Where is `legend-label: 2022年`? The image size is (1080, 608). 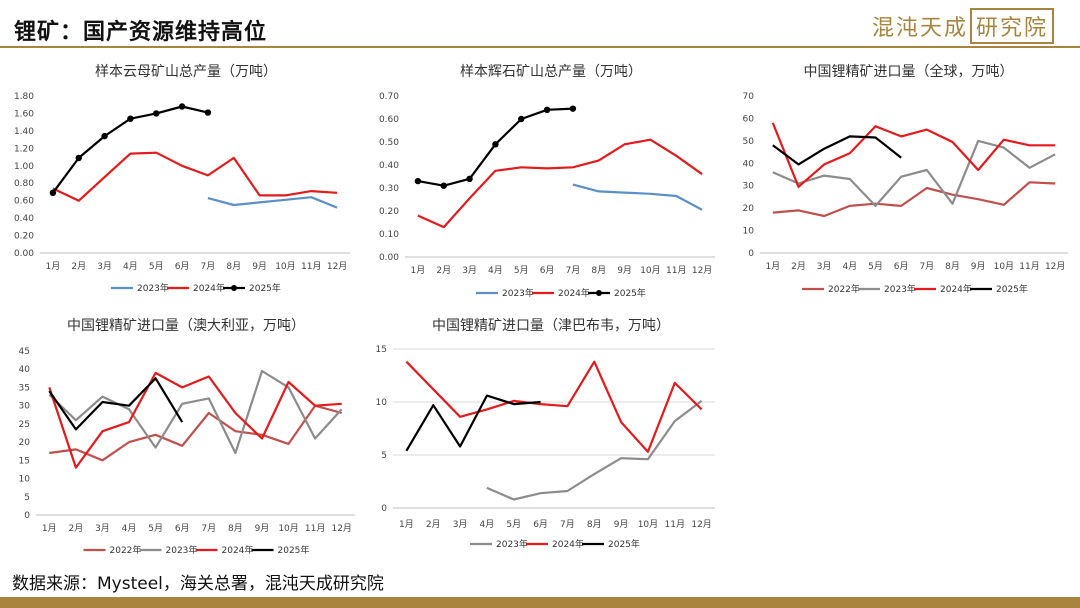
legend-label: 2022年 is located at coordinates (126, 550).